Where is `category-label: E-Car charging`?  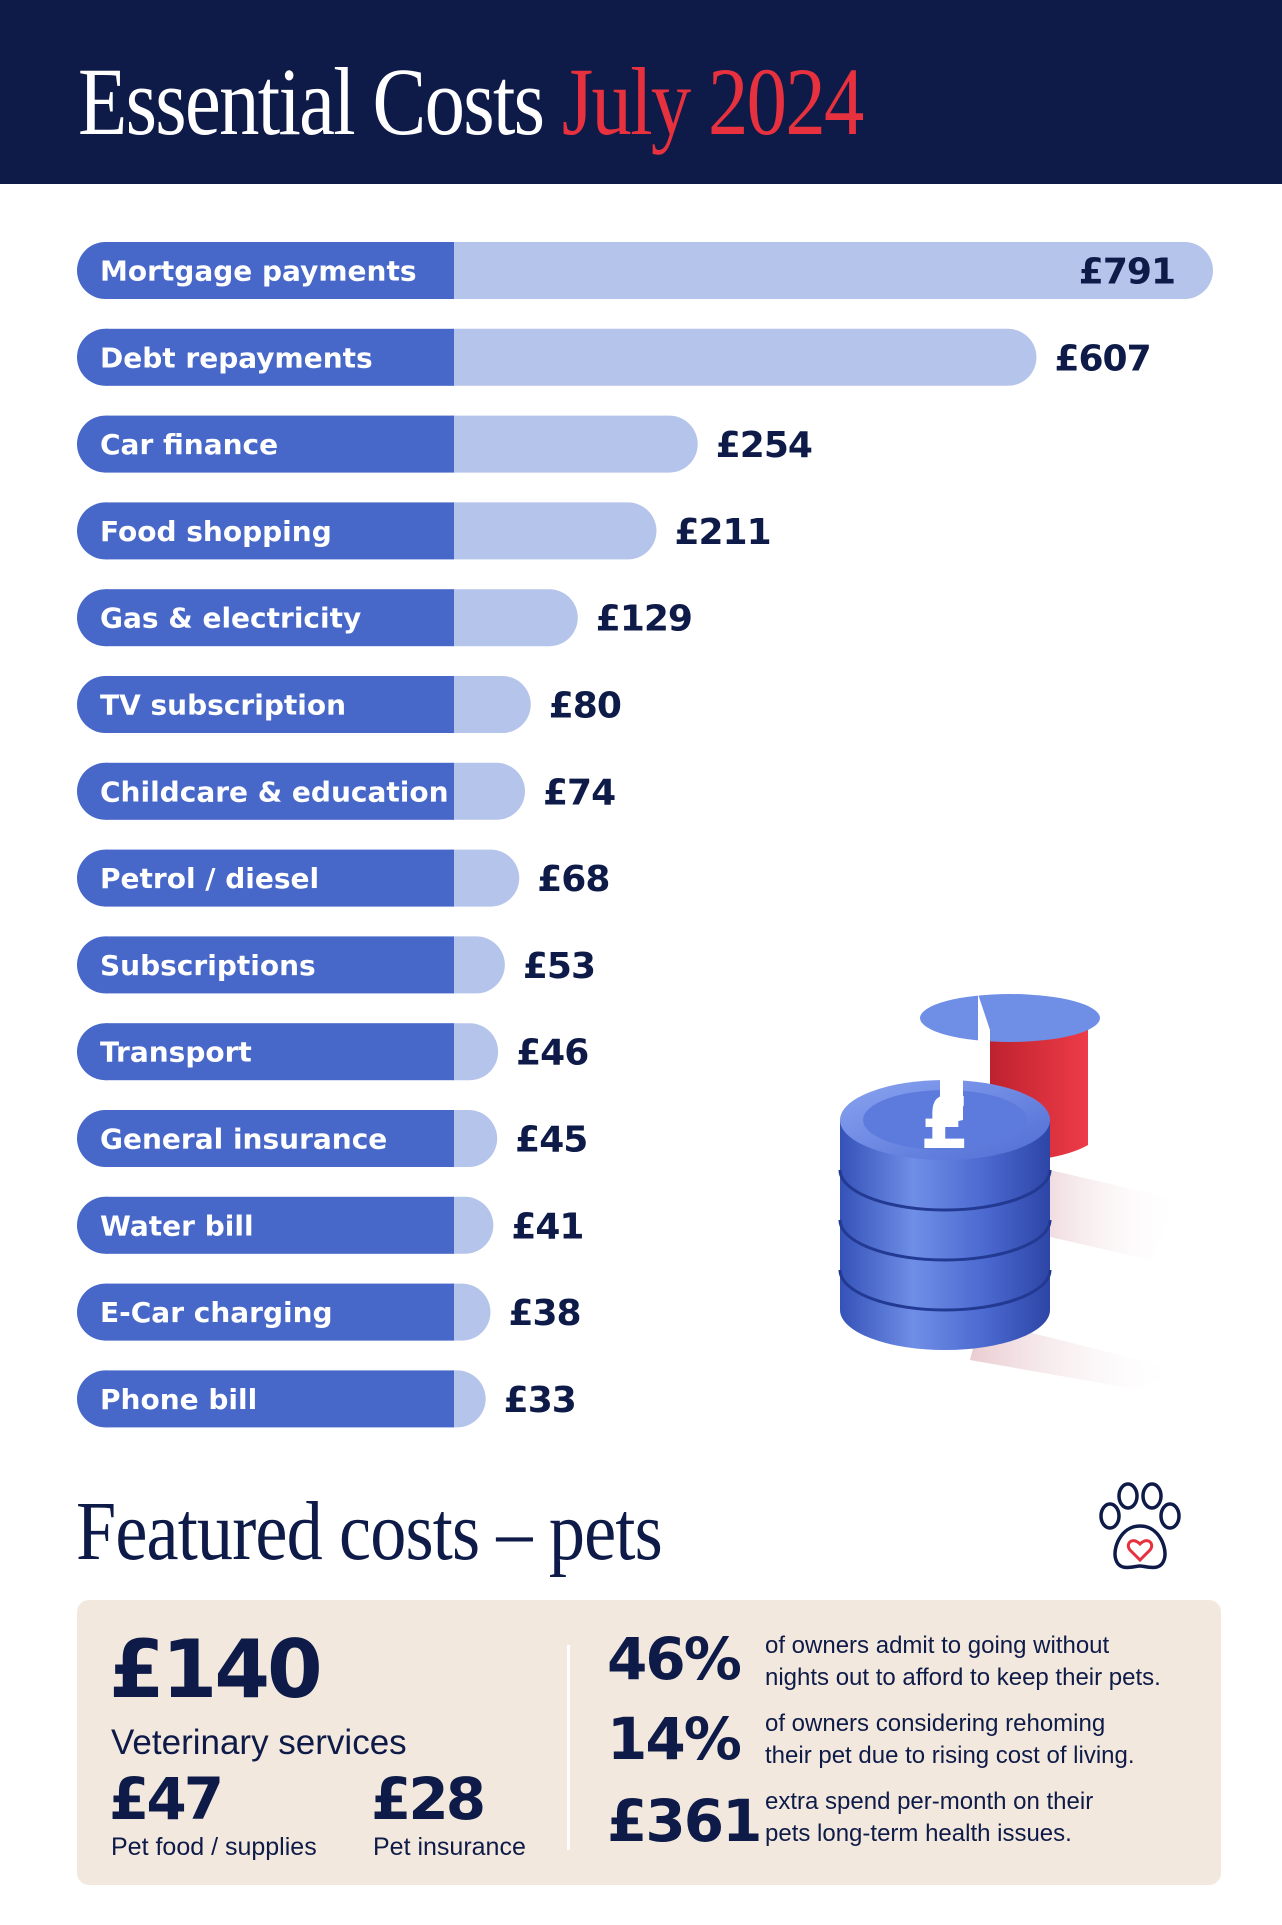
category-label: E-Car charging is located at coordinates (216, 1312).